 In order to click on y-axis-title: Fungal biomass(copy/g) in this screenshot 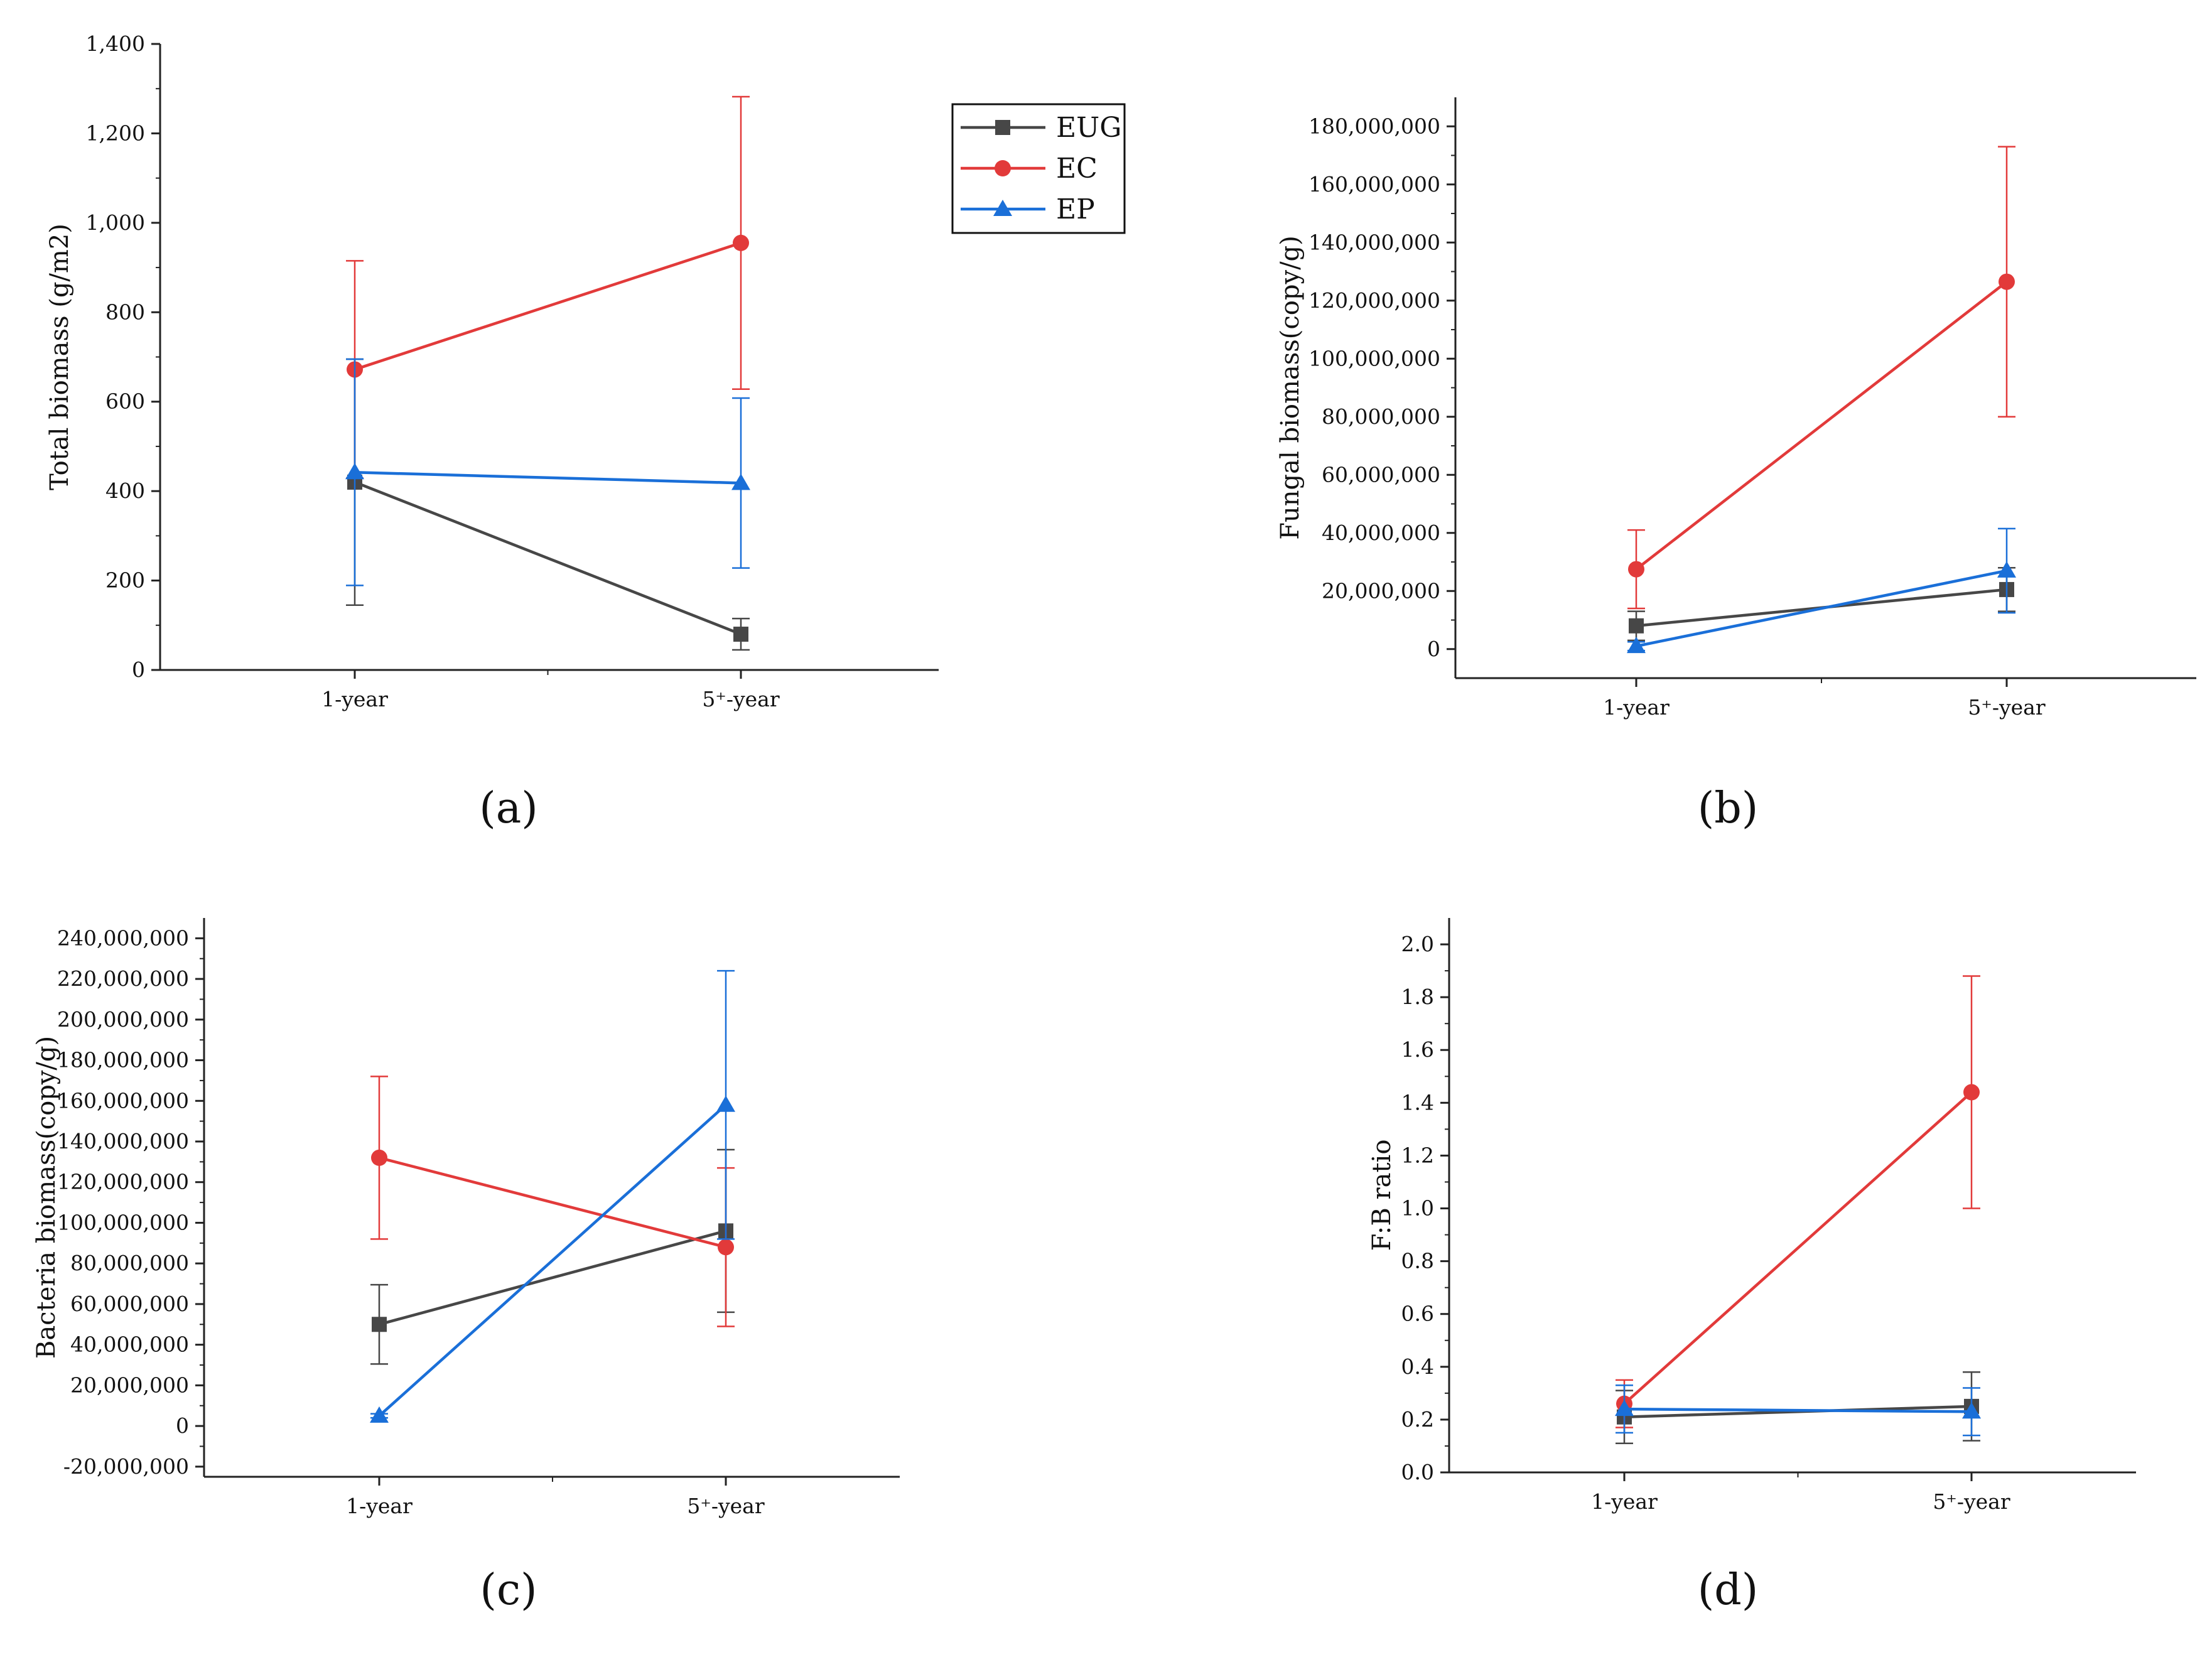, I will do `click(1291, 387)`.